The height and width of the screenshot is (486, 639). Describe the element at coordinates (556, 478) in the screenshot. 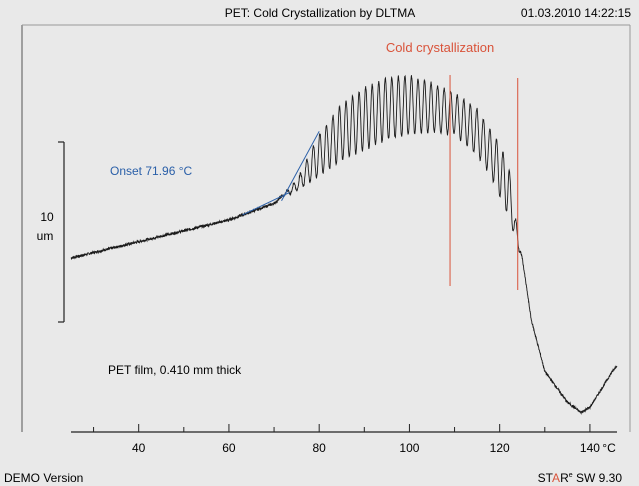

I see `brand-a: A` at that location.